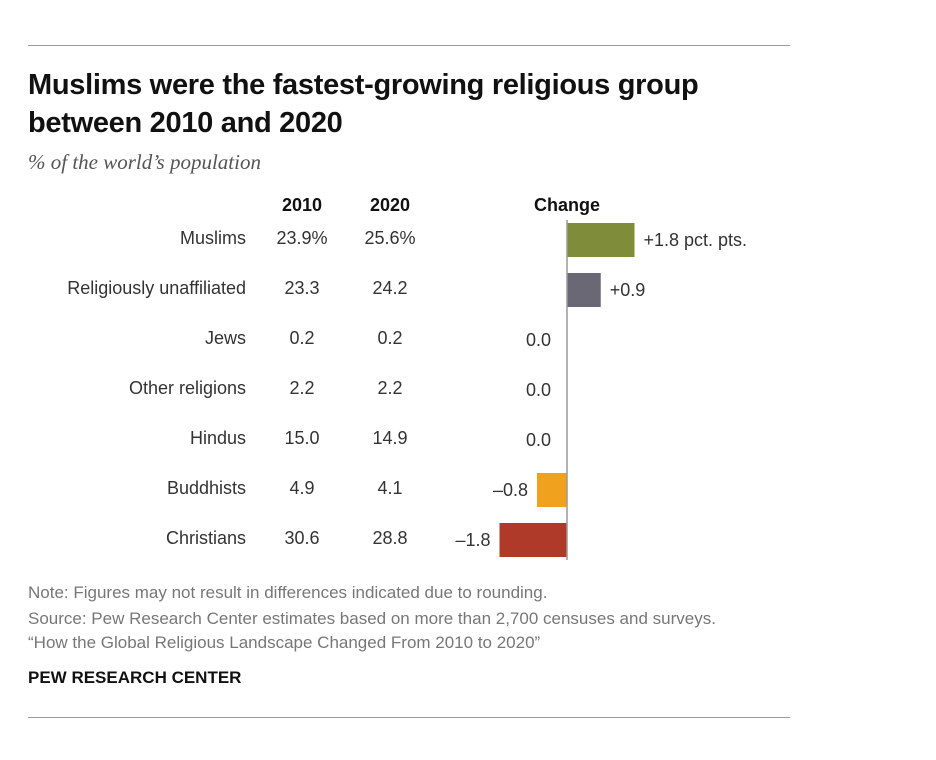 The image size is (936, 760). I want to click on category-label: Jews, so click(225, 338).